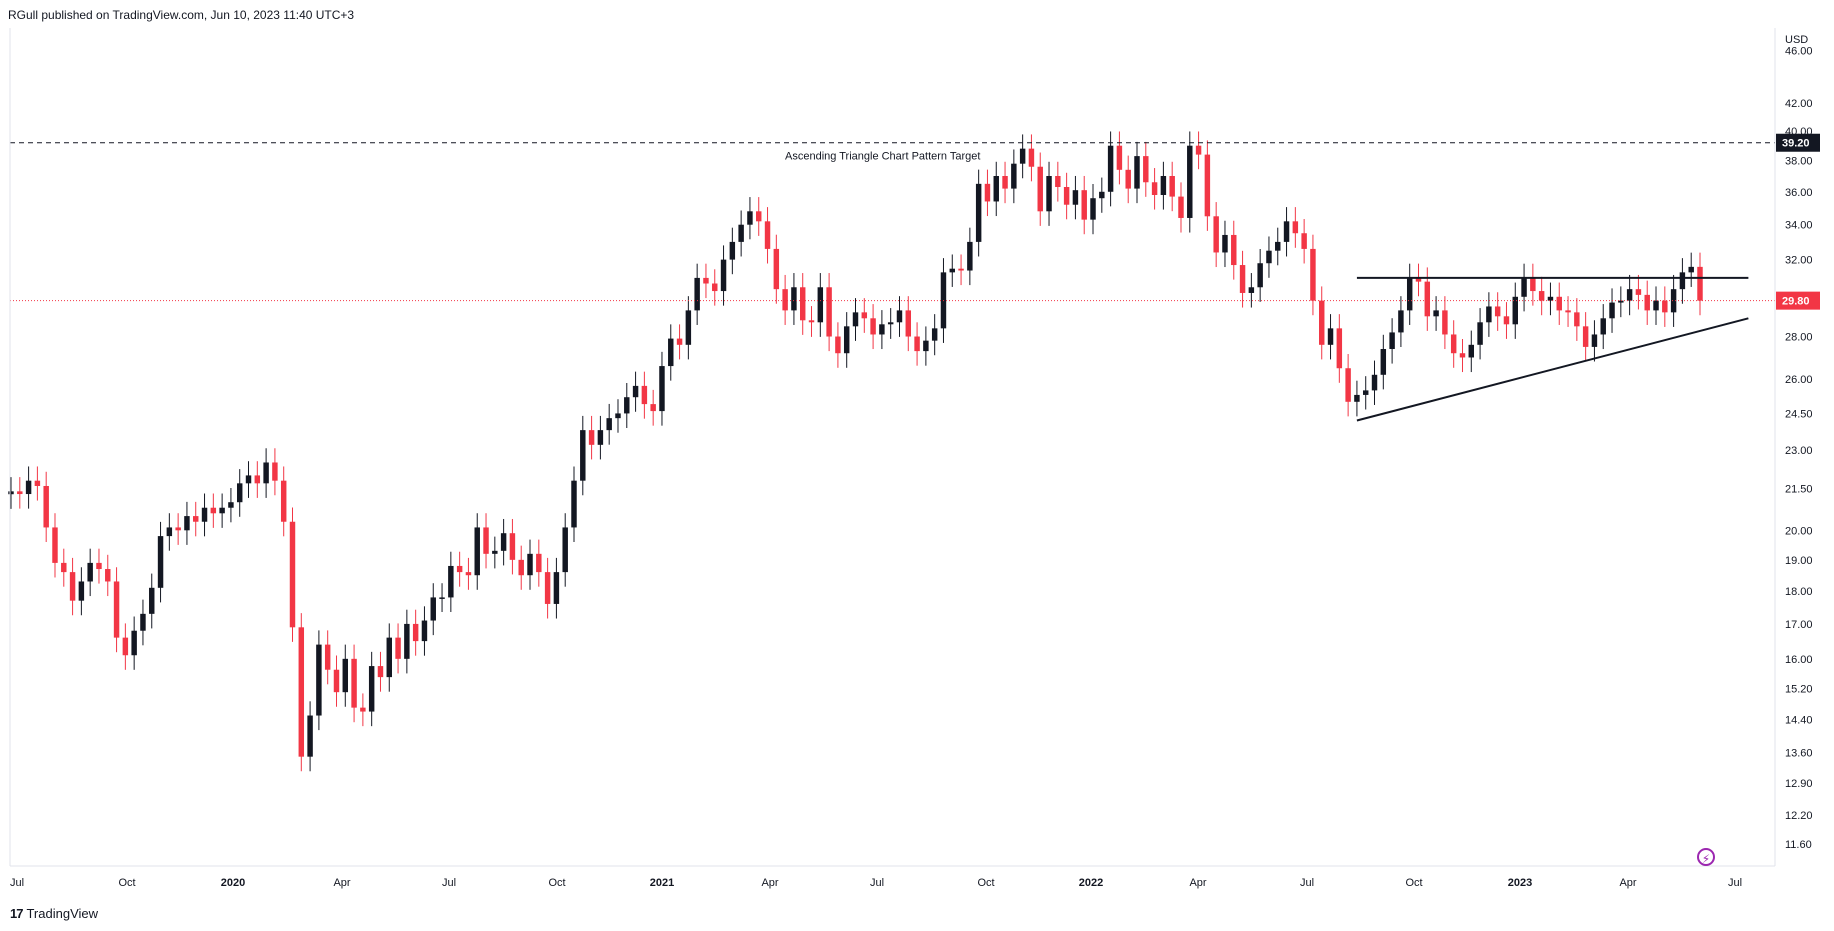 The image size is (1834, 931). Describe the element at coordinates (1799, 660) in the screenshot. I see `price-tick-label: 16.00` at that location.